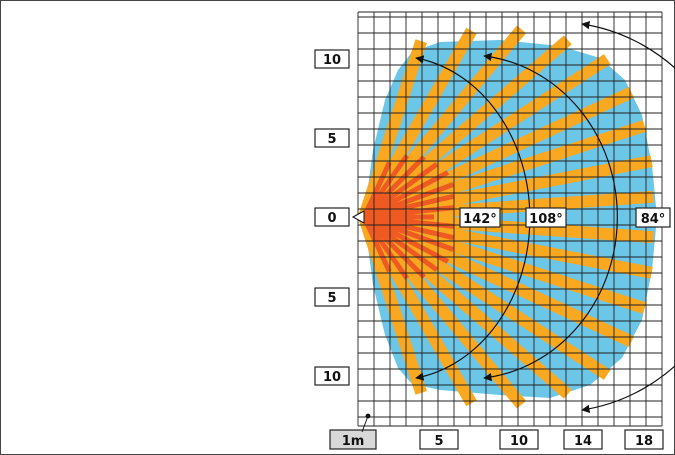 The image size is (675, 455). Describe the element at coordinates (496, 439) in the screenshot. I see `x-axis-labels: 1m 5 10 14 18` at that location.